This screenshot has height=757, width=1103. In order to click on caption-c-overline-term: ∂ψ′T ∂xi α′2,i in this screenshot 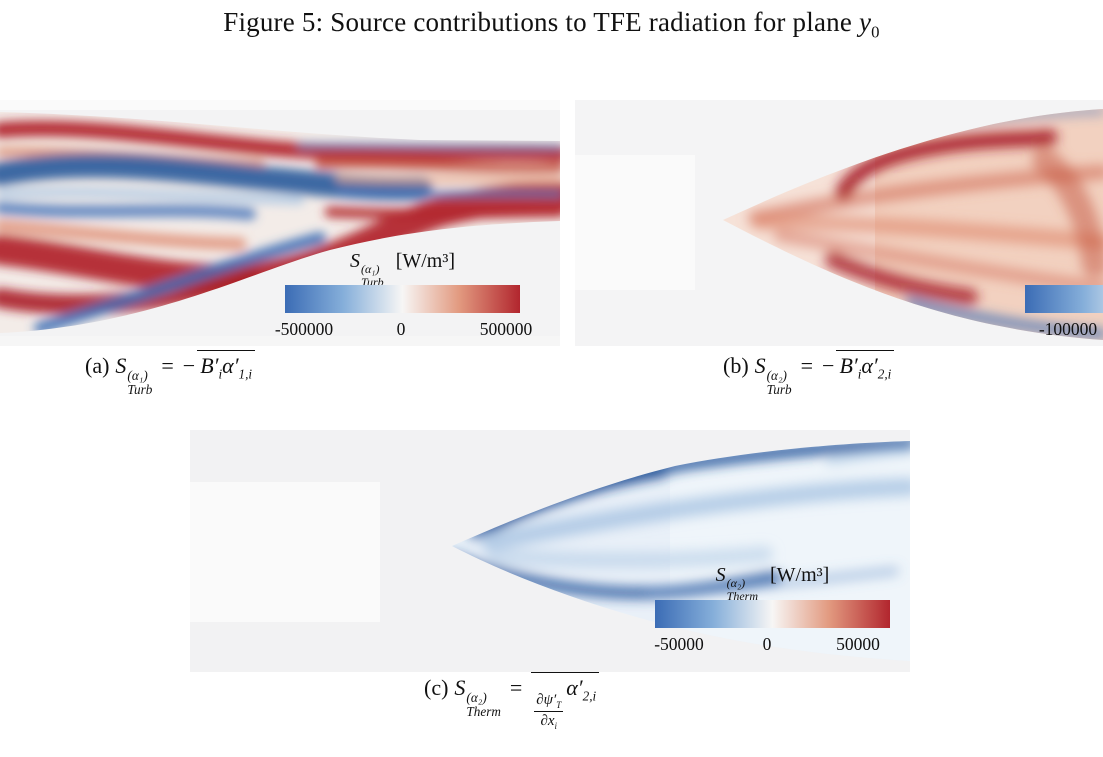, I will do `click(565, 702)`.